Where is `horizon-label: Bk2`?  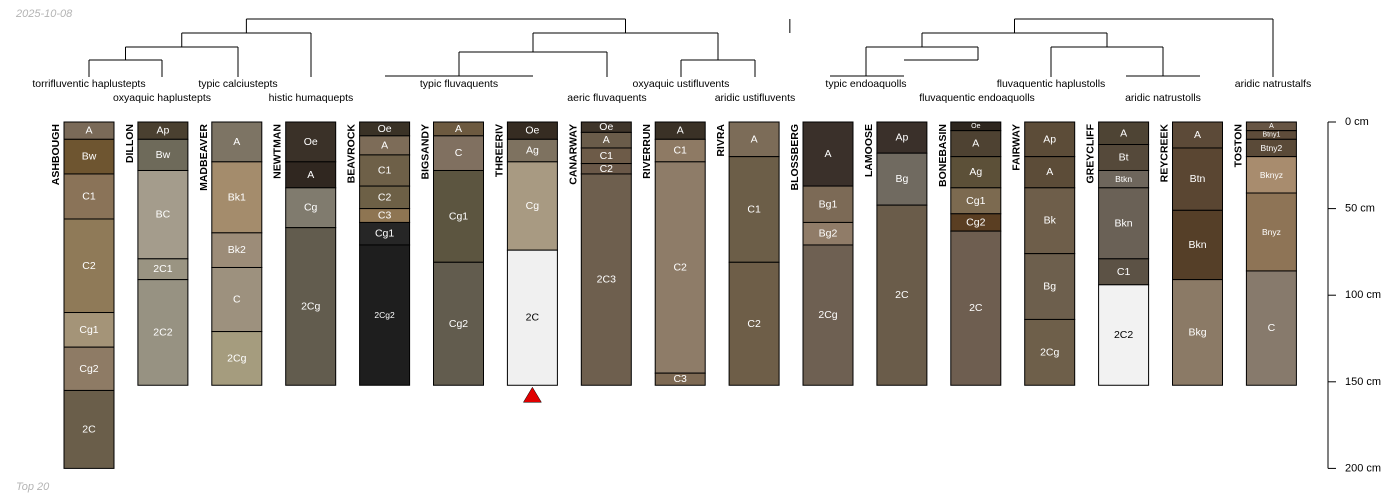
horizon-label: Bk2 is located at coordinates (237, 250).